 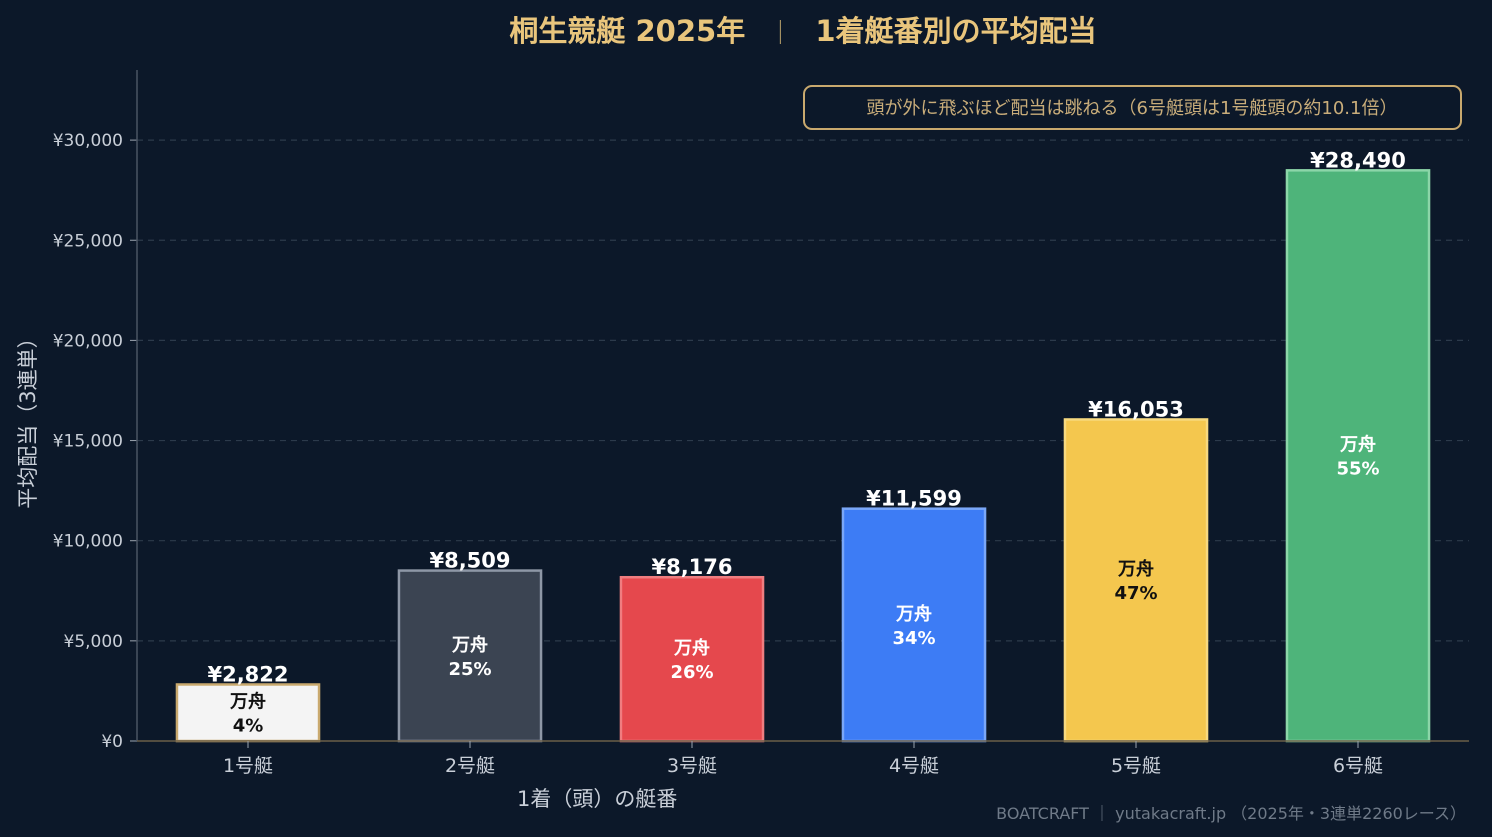 I want to click on chart-title: 桐生競艇 2025年 ｜ 1着艇番別の平均配当, so click(x=802, y=31).